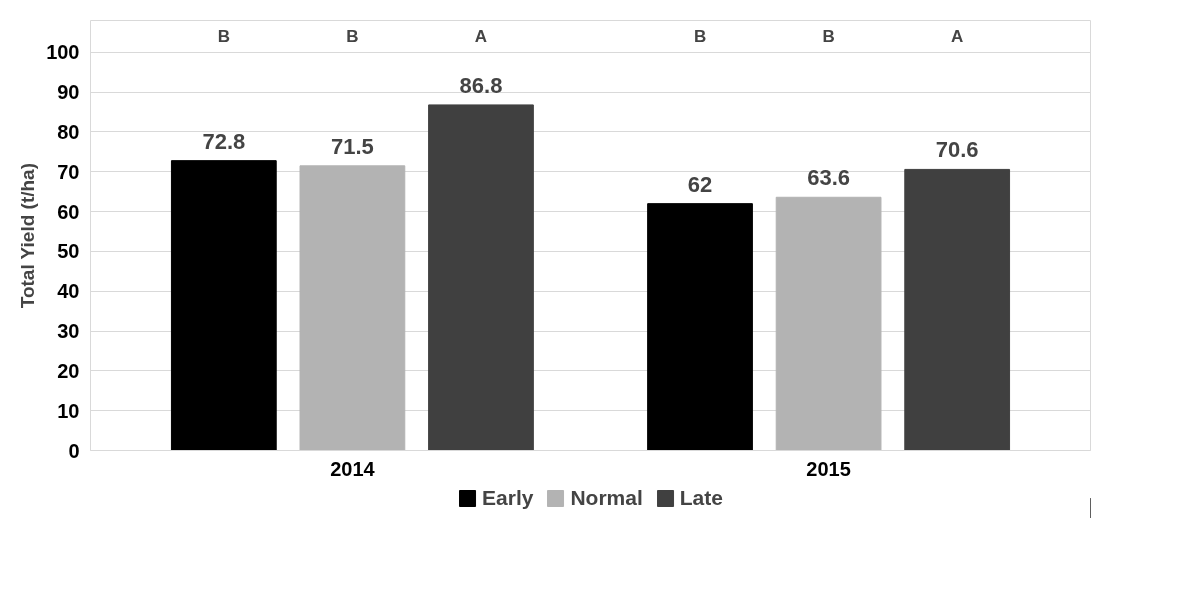 The width and height of the screenshot is (1177, 608). I want to click on data-label: 72.8, so click(224, 141).